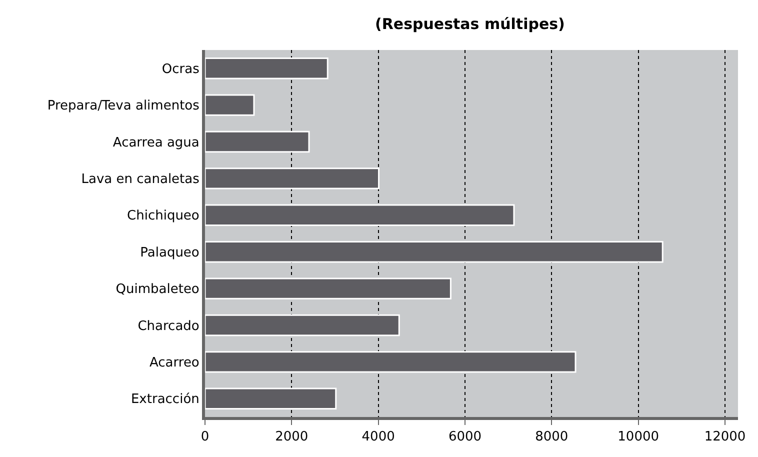 Image resolution: width=758 pixels, height=457 pixels. I want to click on y-tick-label: Chichiqueo, so click(163, 216).